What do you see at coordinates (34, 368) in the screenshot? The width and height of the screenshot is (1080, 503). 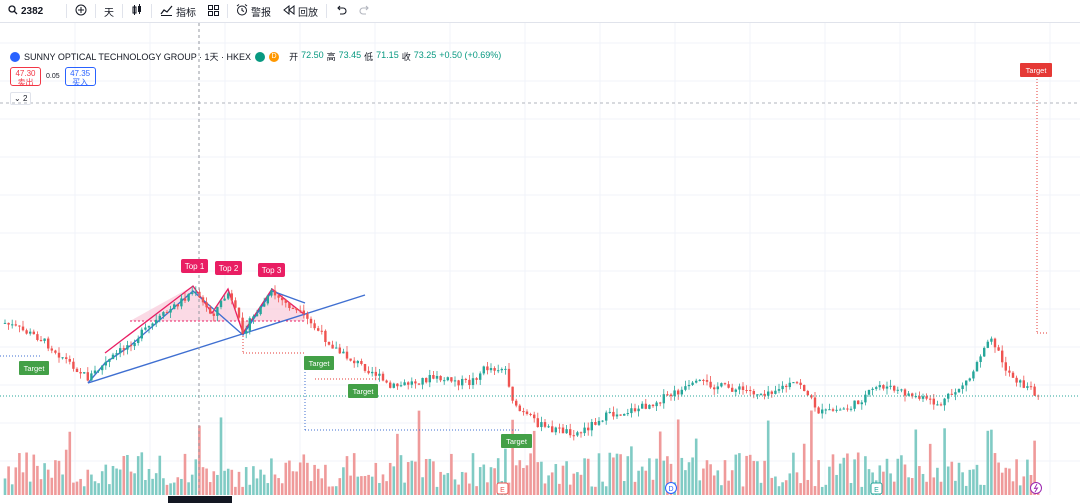 I see `target-label-1: Target` at bounding box center [34, 368].